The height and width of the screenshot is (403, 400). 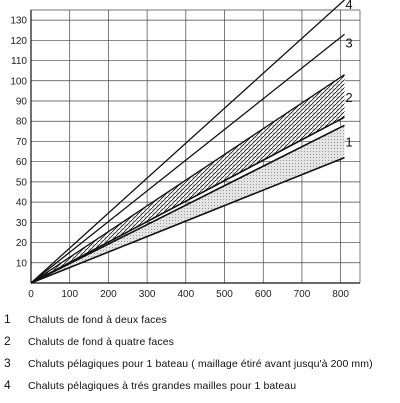 I want to click on curve-label-1: 1, so click(x=348, y=141).